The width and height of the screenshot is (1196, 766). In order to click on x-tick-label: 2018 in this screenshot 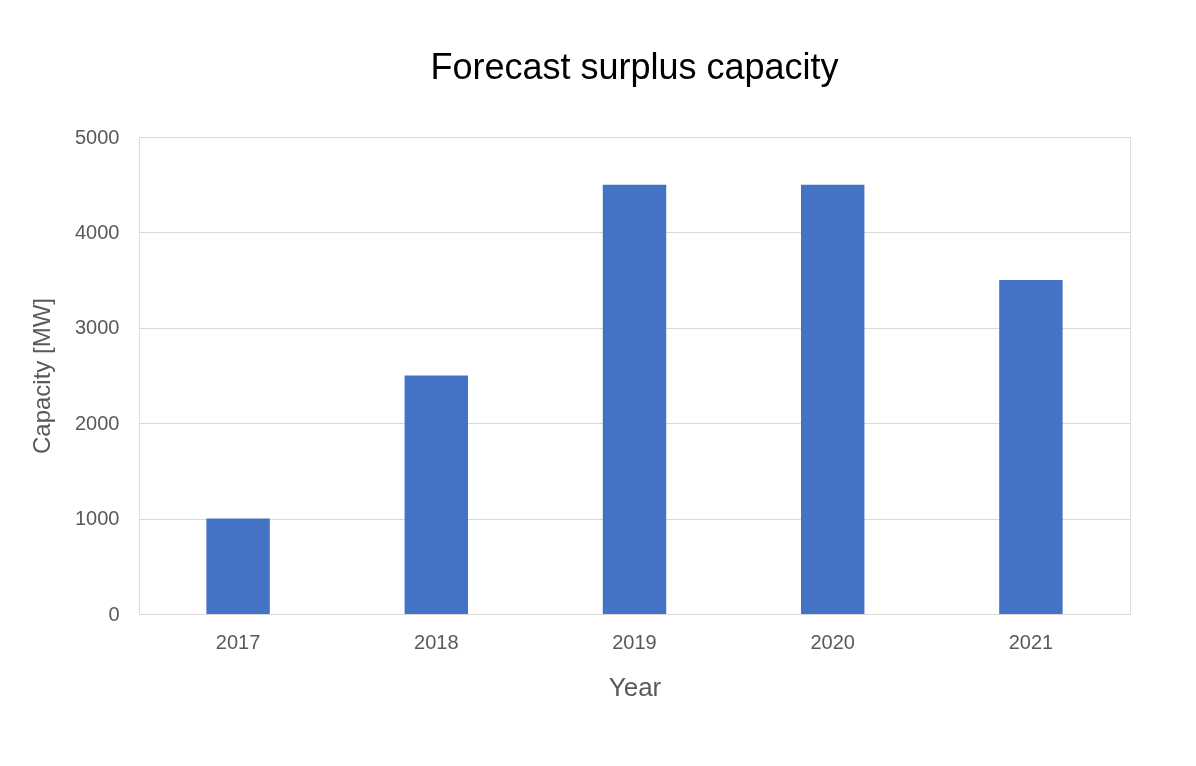, I will do `click(436, 641)`.